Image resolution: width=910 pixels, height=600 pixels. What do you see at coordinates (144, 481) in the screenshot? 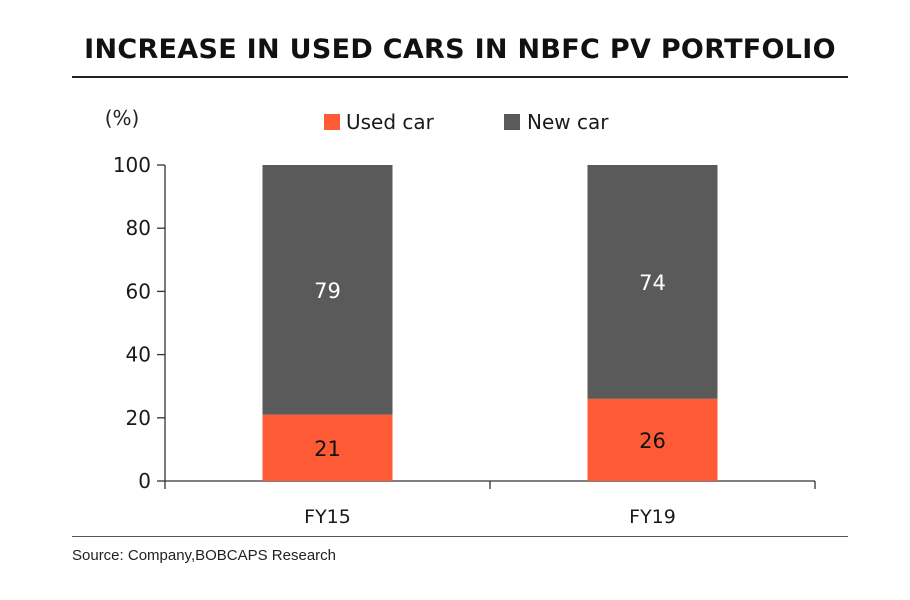
I see `y-tick-label: 0` at bounding box center [144, 481].